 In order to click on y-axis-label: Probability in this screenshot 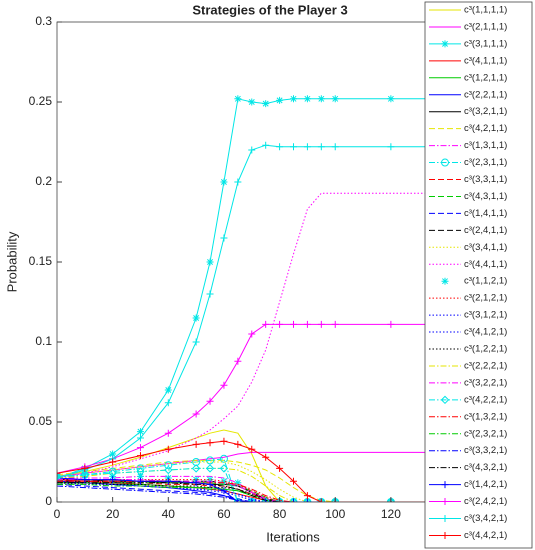, I will do `click(11, 261)`.